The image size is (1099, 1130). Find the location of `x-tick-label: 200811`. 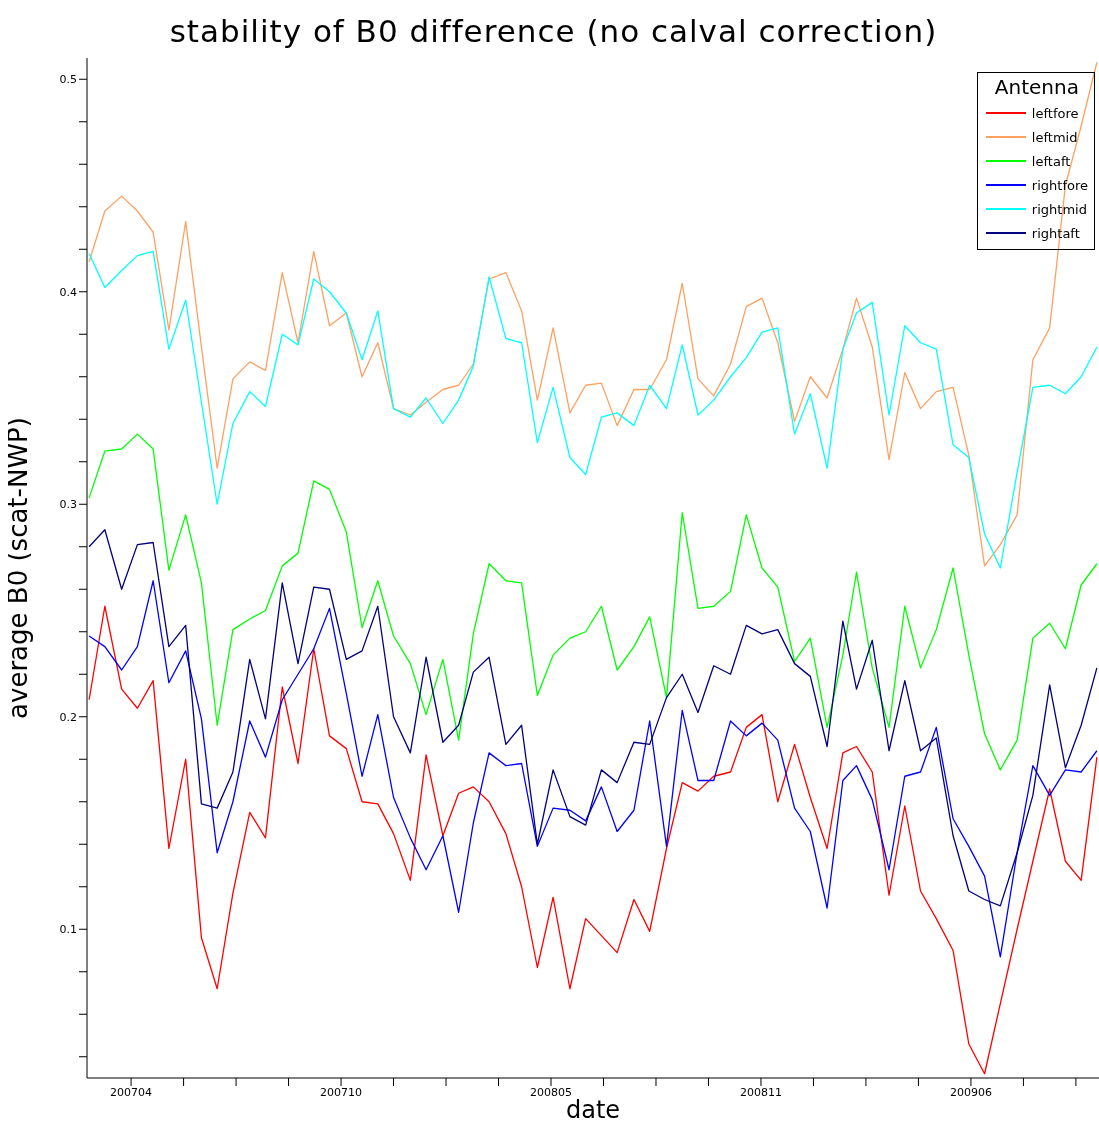

x-tick-label: 200811 is located at coordinates (760, 1092).